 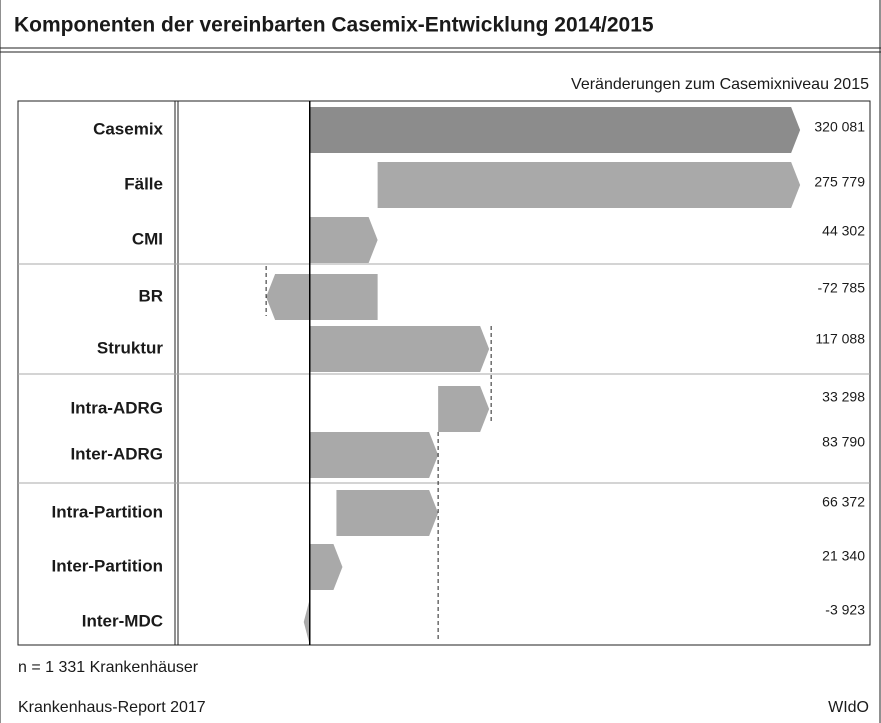 I want to click on category-label: Struktur, so click(x=130, y=347).